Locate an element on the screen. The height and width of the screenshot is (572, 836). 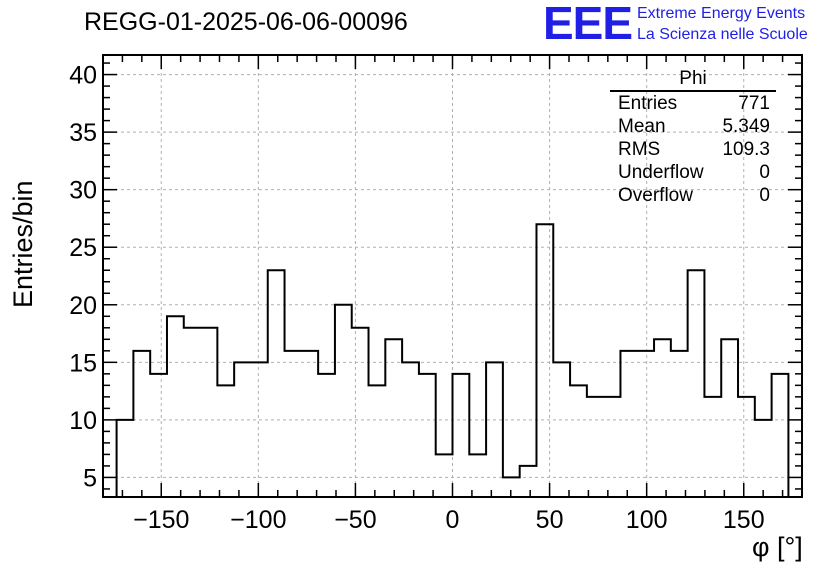
y-tick-label: 30 is located at coordinates (83, 191).